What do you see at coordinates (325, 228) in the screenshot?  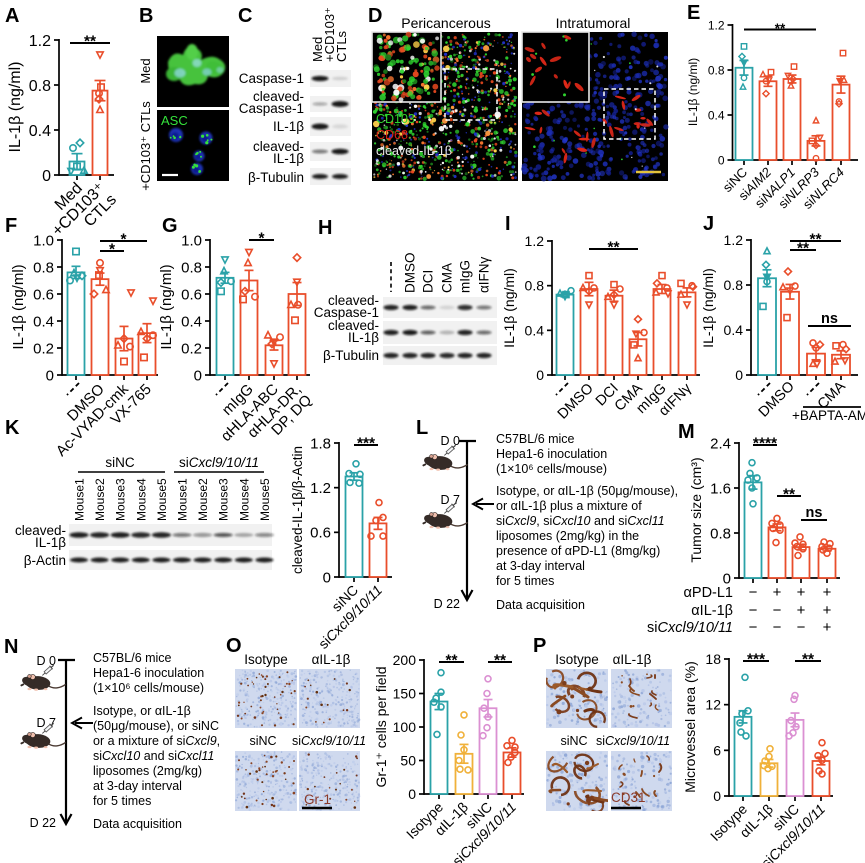 I see `svg-text: H` at bounding box center [325, 228].